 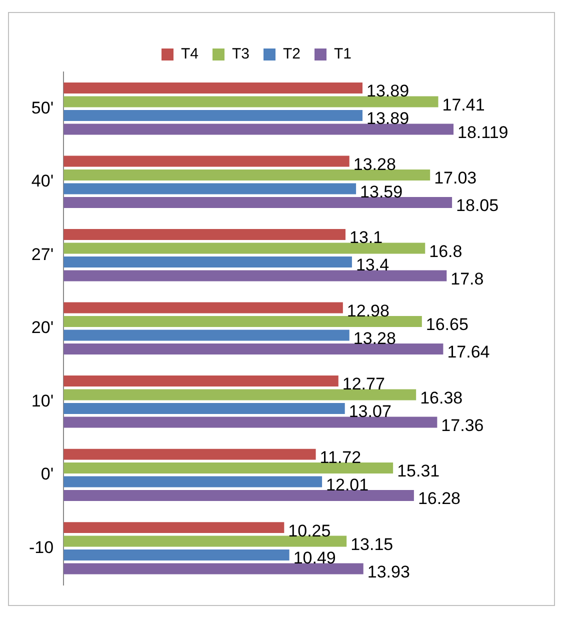 What do you see at coordinates (439, 498) in the screenshot?
I see `data-label: 16.28` at bounding box center [439, 498].